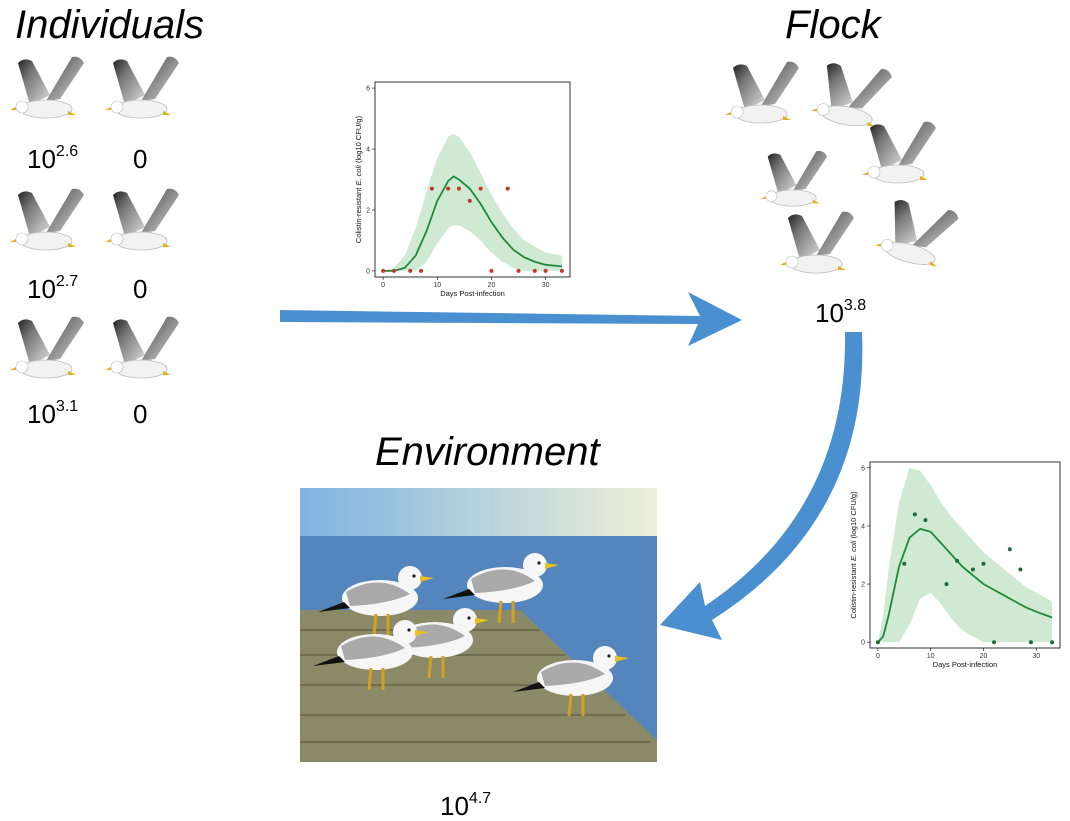 The height and width of the screenshot is (821, 1070). Describe the element at coordinates (109, 25) in the screenshot. I see `individuals-title: Individuals` at that location.